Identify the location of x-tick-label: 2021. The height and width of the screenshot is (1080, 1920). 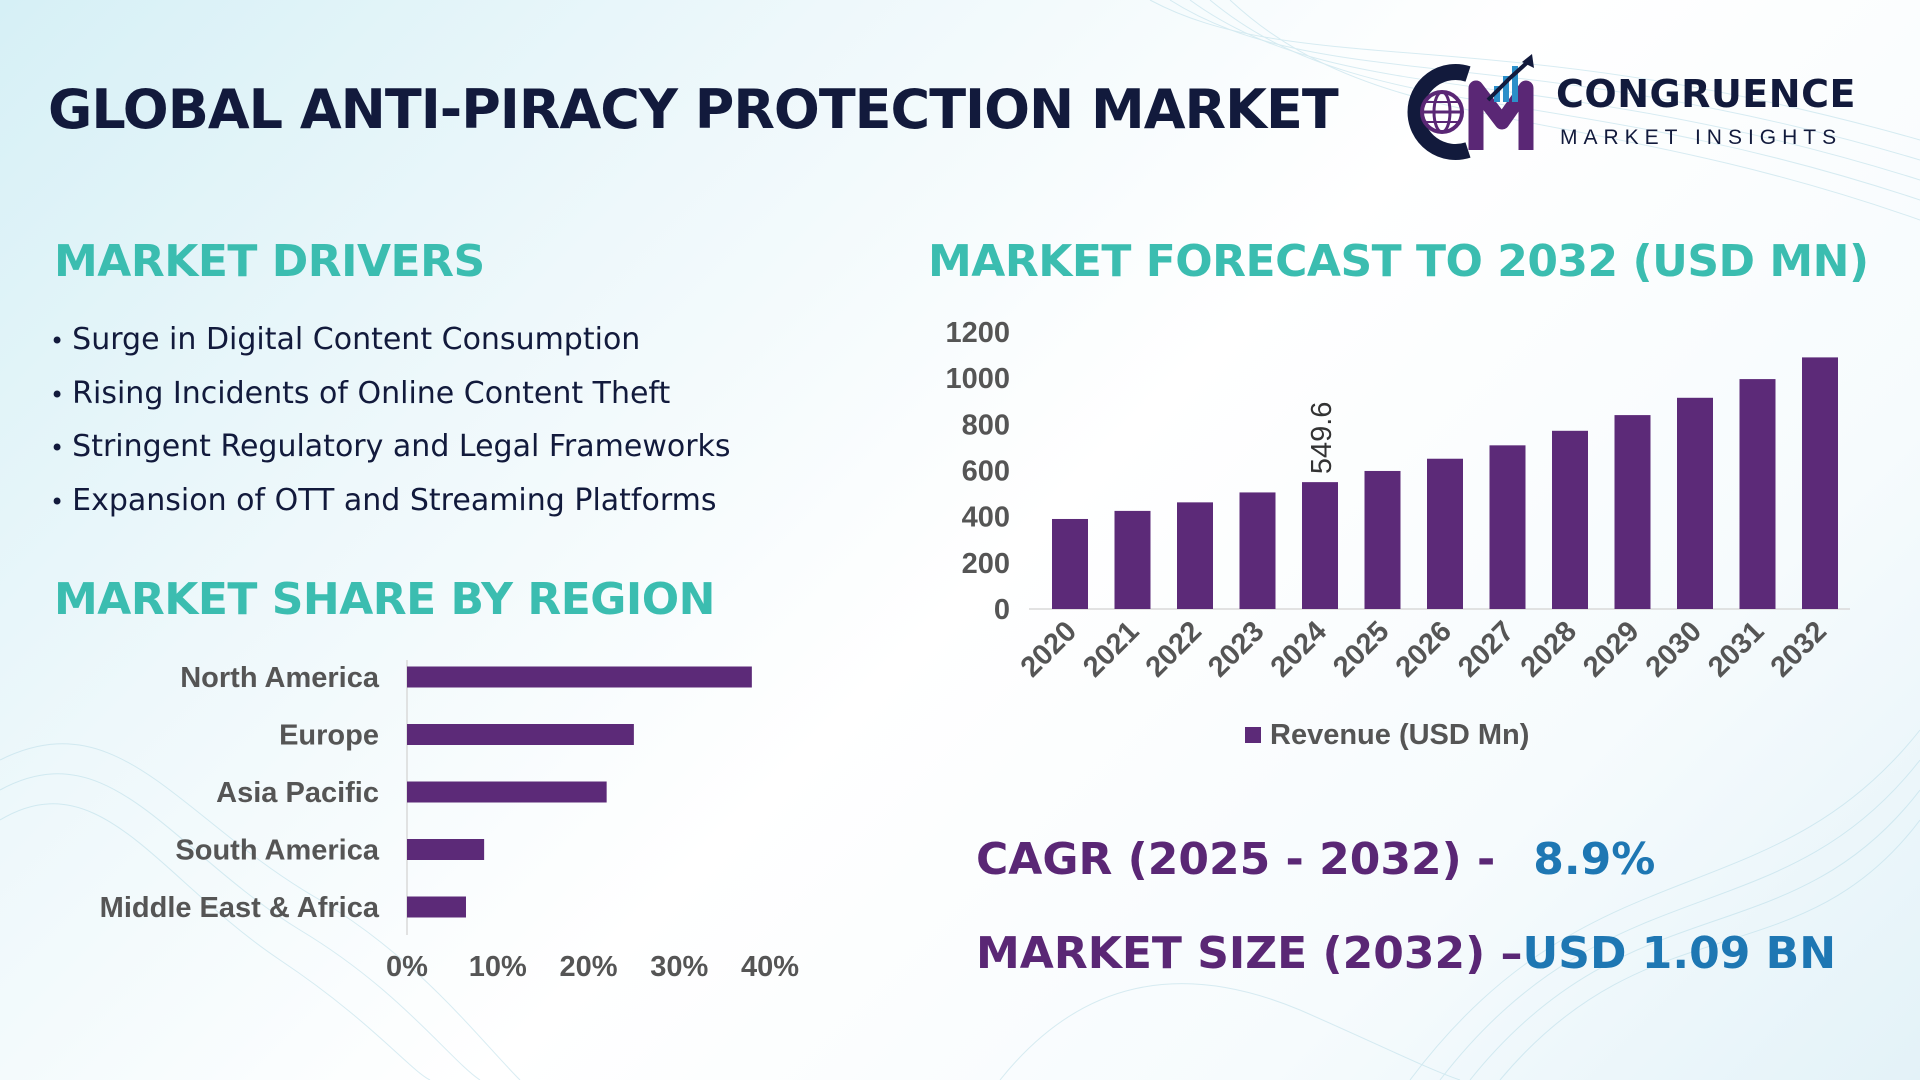
(1111, 649).